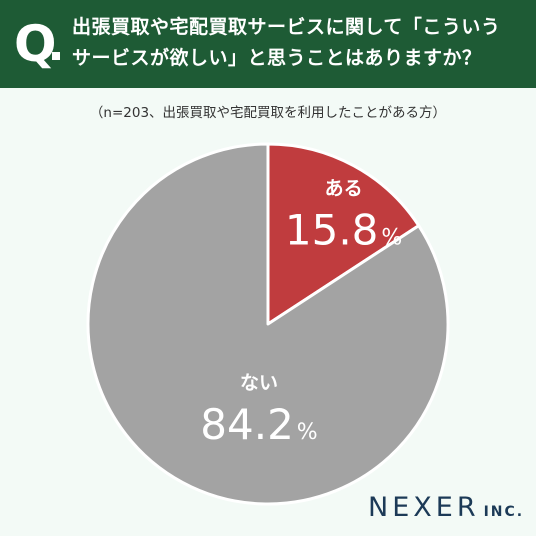 This screenshot has width=536, height=536. Describe the element at coordinates (286, 27) in the screenshot. I see `question-line-1: 出張買取や宅配買取サービスに関して「こういう` at that location.